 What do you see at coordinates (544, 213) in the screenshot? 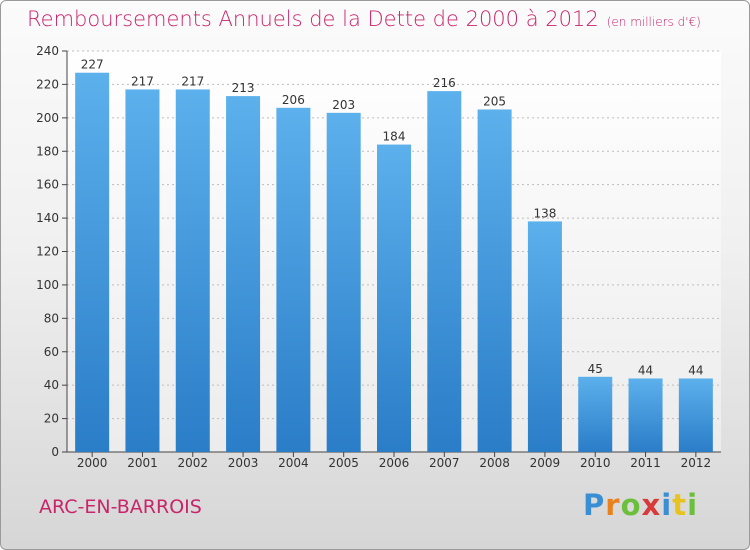
I see `bar-value-label: 138` at bounding box center [544, 213].